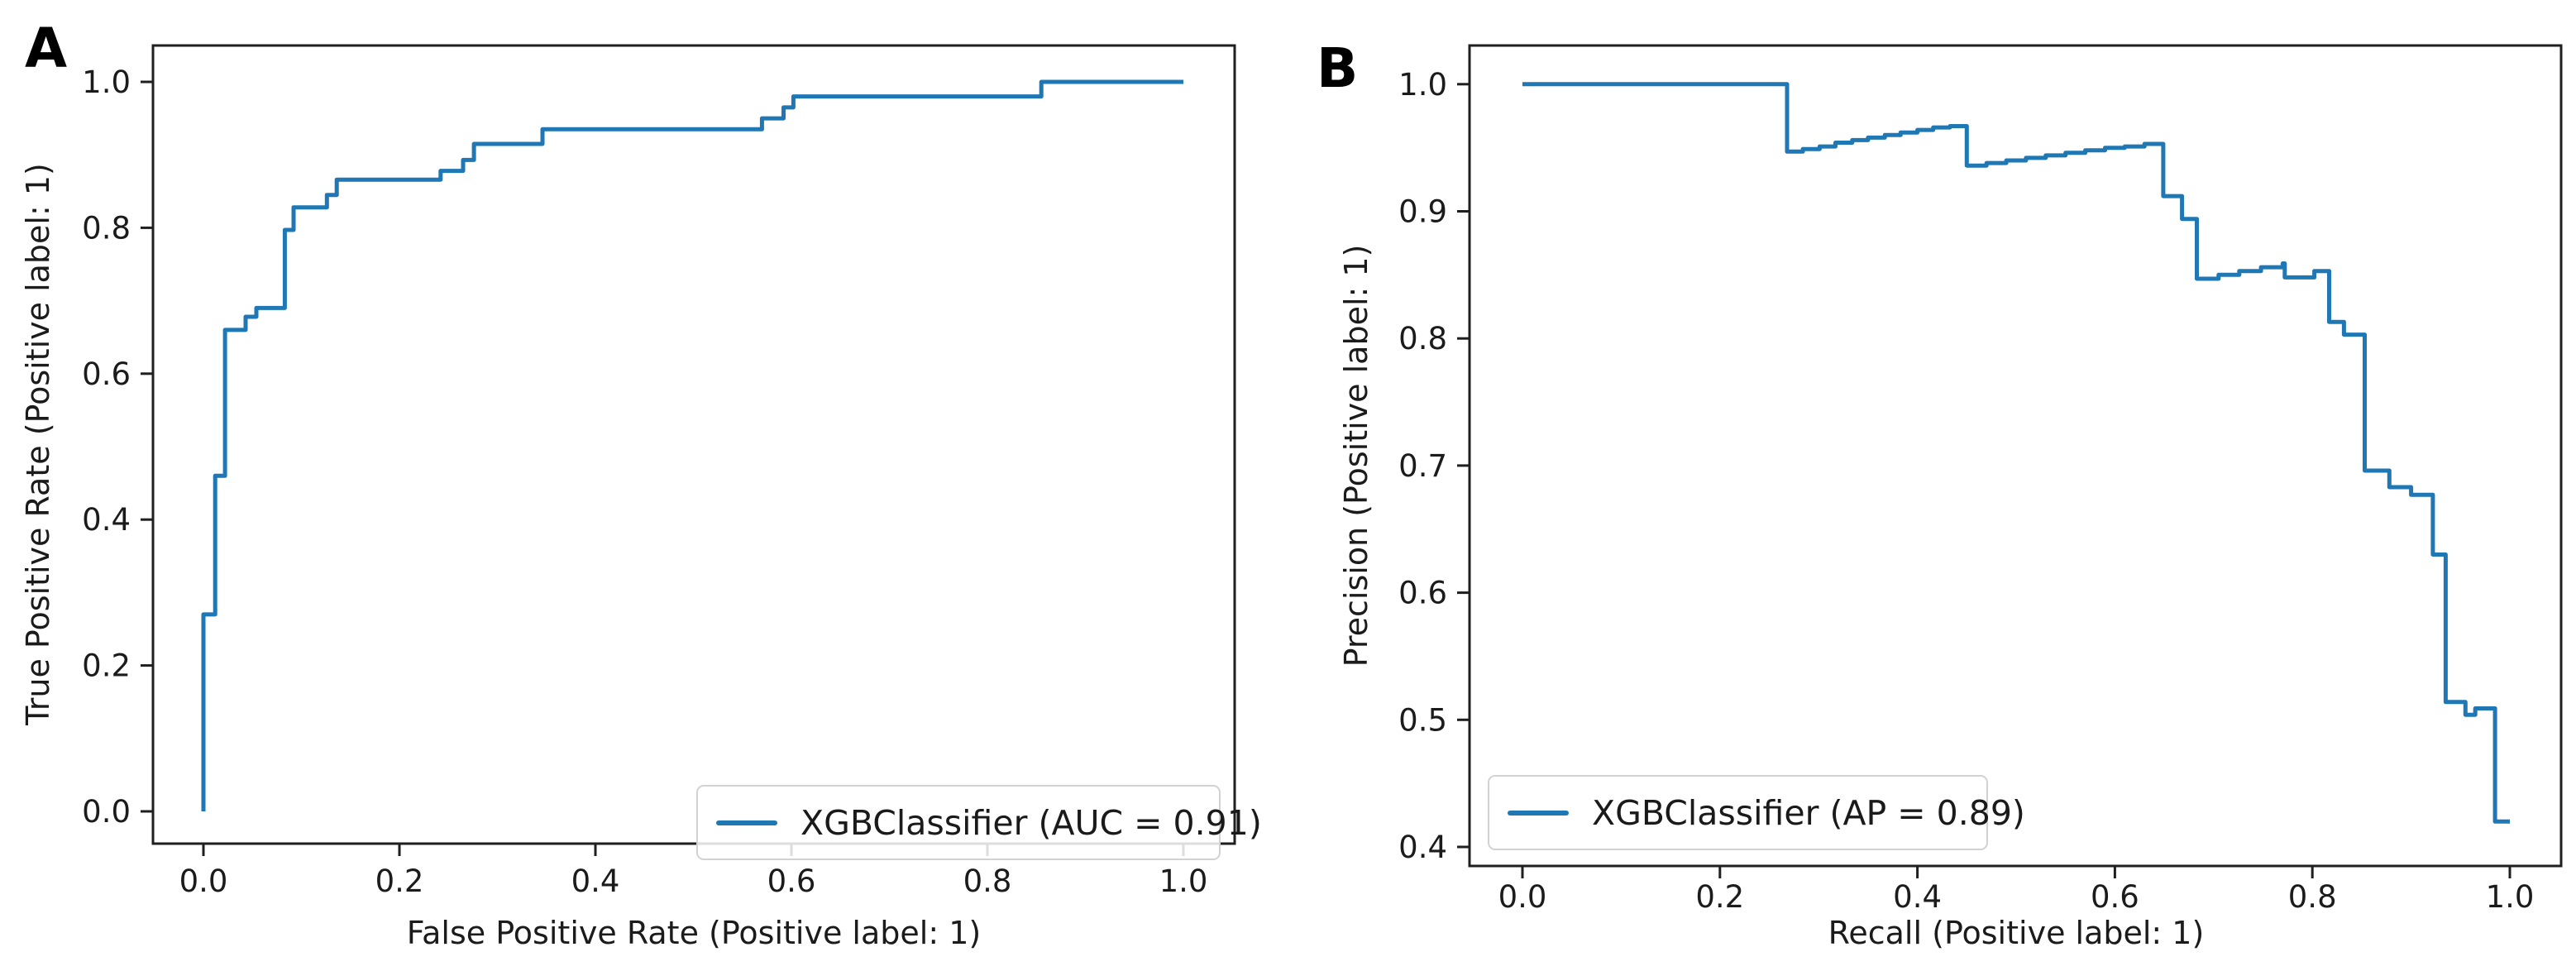 The width and height of the screenshot is (2576, 971). Describe the element at coordinates (1356, 455) in the screenshot. I see `pr-y-axis-label: Precision (Positive label: 1)` at that location.